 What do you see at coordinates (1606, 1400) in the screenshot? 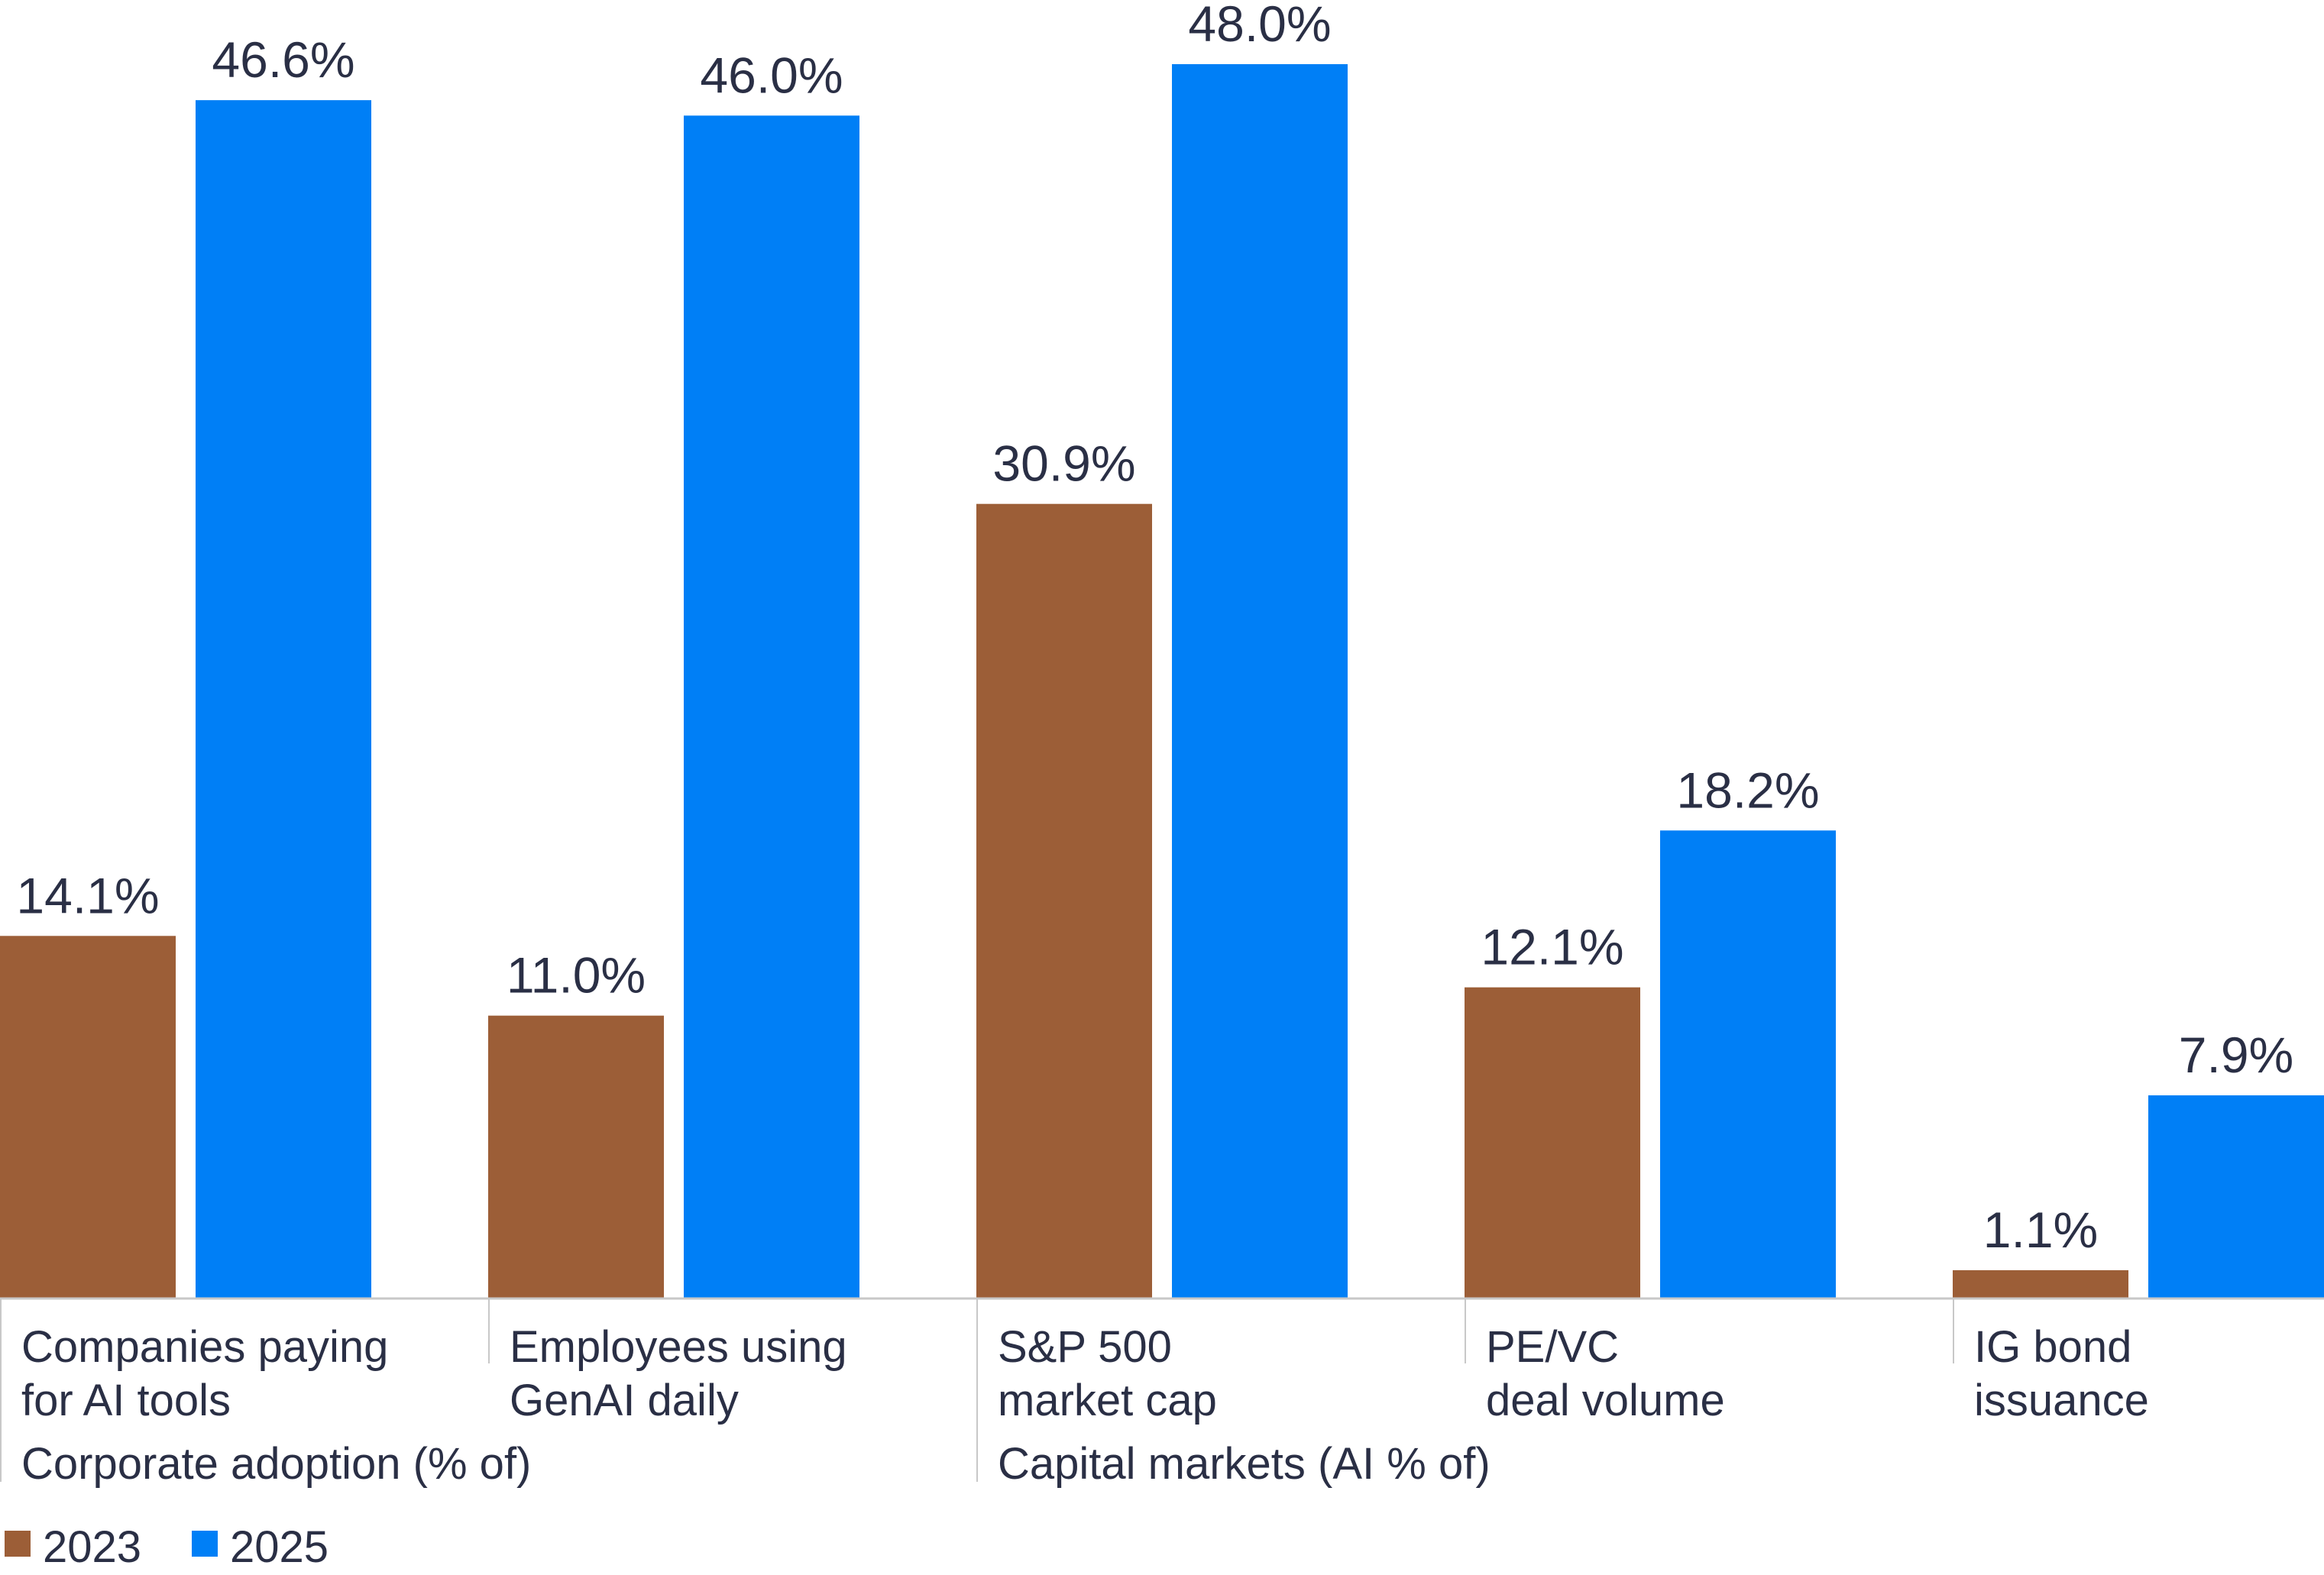
I see `category-label-3-line-1: deal volume` at bounding box center [1606, 1400].